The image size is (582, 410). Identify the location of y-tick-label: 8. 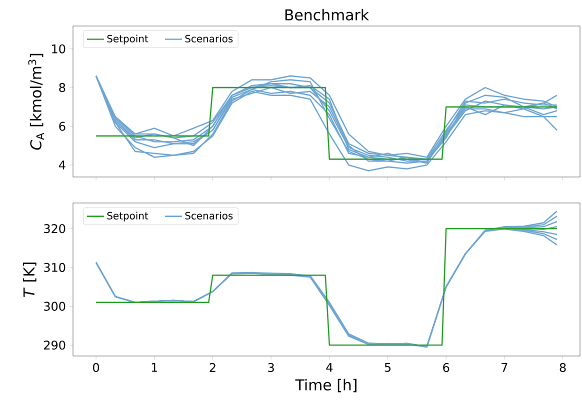
(62, 87).